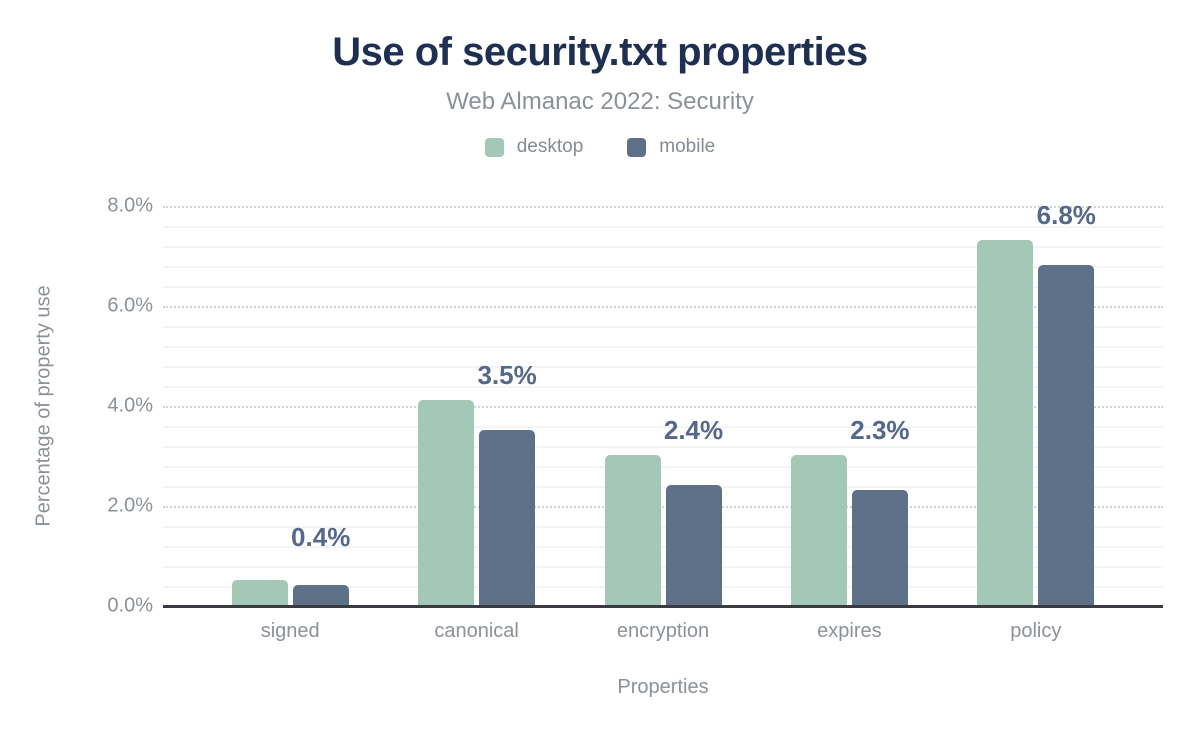  I want to click on bar-mobile-expires, so click(879, 547).